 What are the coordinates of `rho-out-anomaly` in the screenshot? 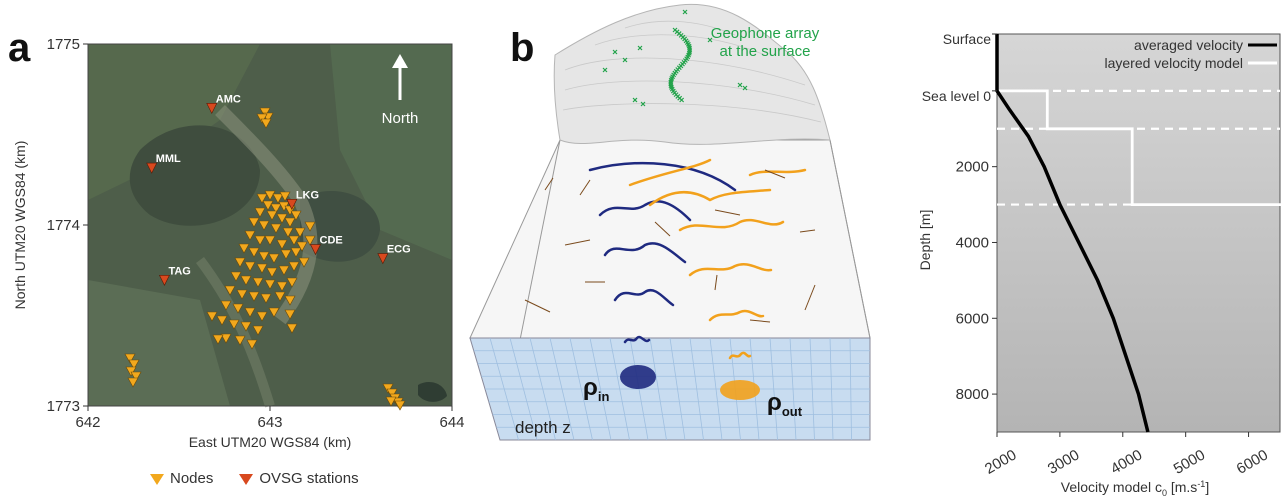 It's located at (740, 390).